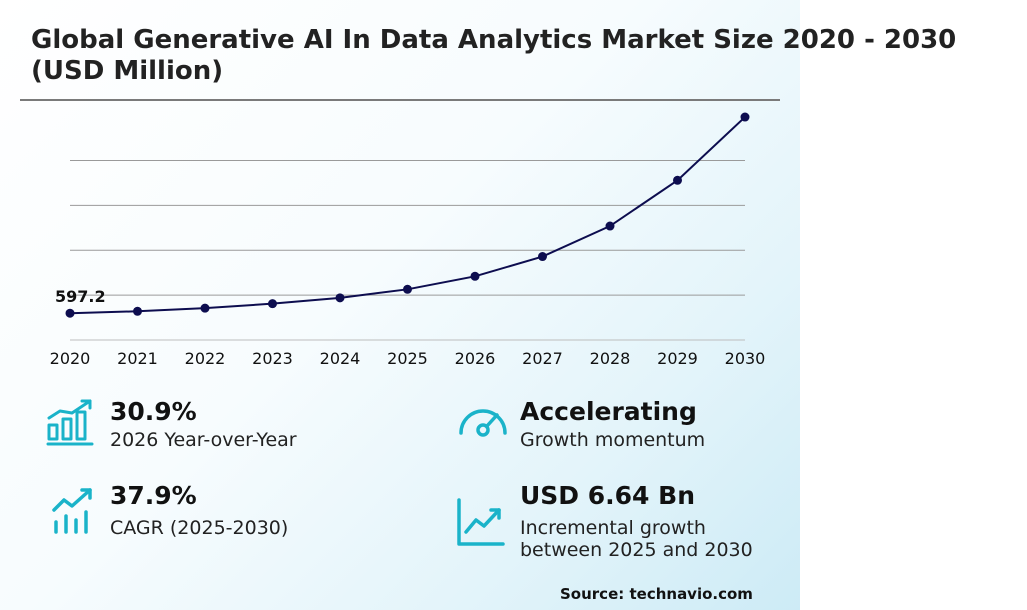 Image resolution: width=1027 pixels, height=610 pixels. I want to click on x-tick-label: 2025, so click(407, 358).